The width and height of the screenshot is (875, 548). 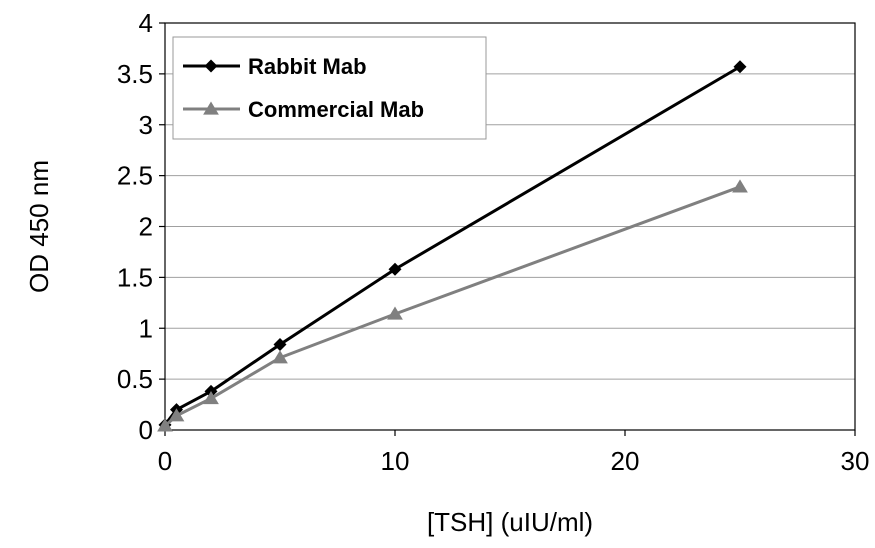 I want to click on x-tick-label: 0, so click(x=165, y=461).